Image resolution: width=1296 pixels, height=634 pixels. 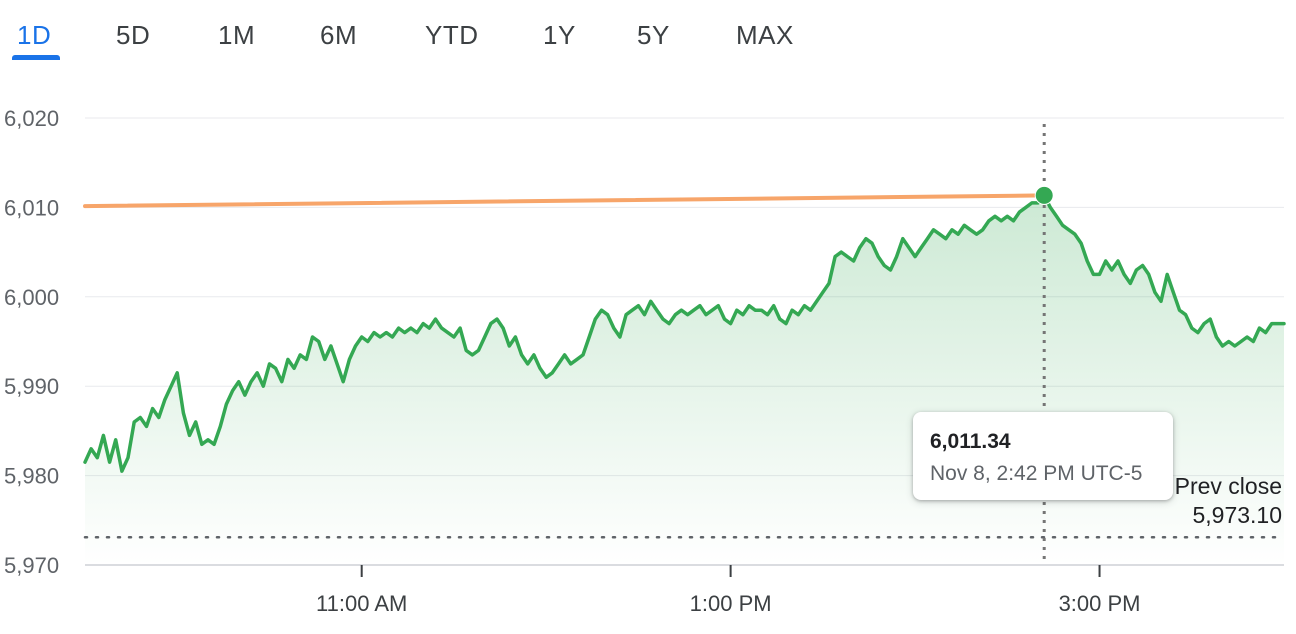 I want to click on tab-6m: 6M, so click(x=339, y=35).